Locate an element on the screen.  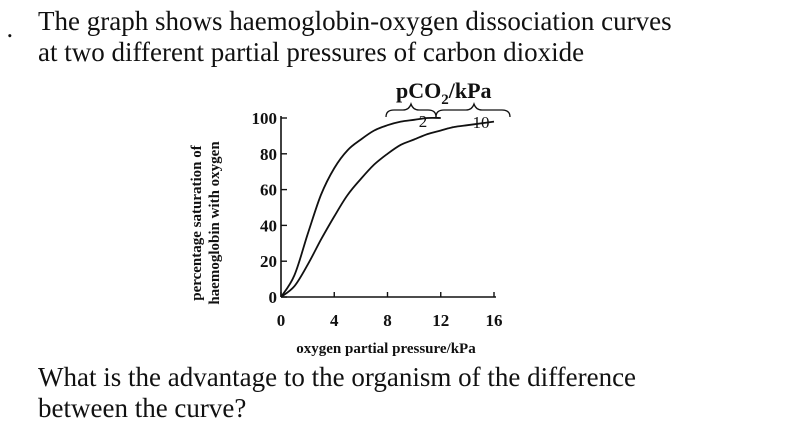
y-axis-label-1: percentage saturation of is located at coordinates (197, 222).